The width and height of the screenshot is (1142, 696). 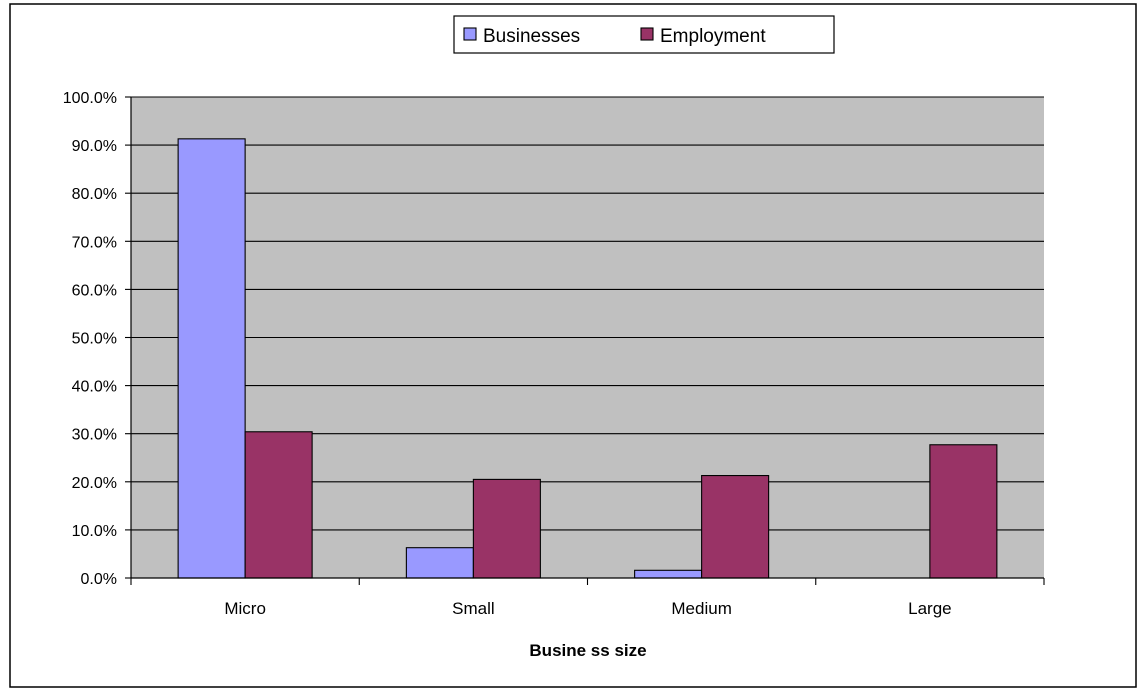 I want to click on legend-label-employment: Employment, so click(x=713, y=36).